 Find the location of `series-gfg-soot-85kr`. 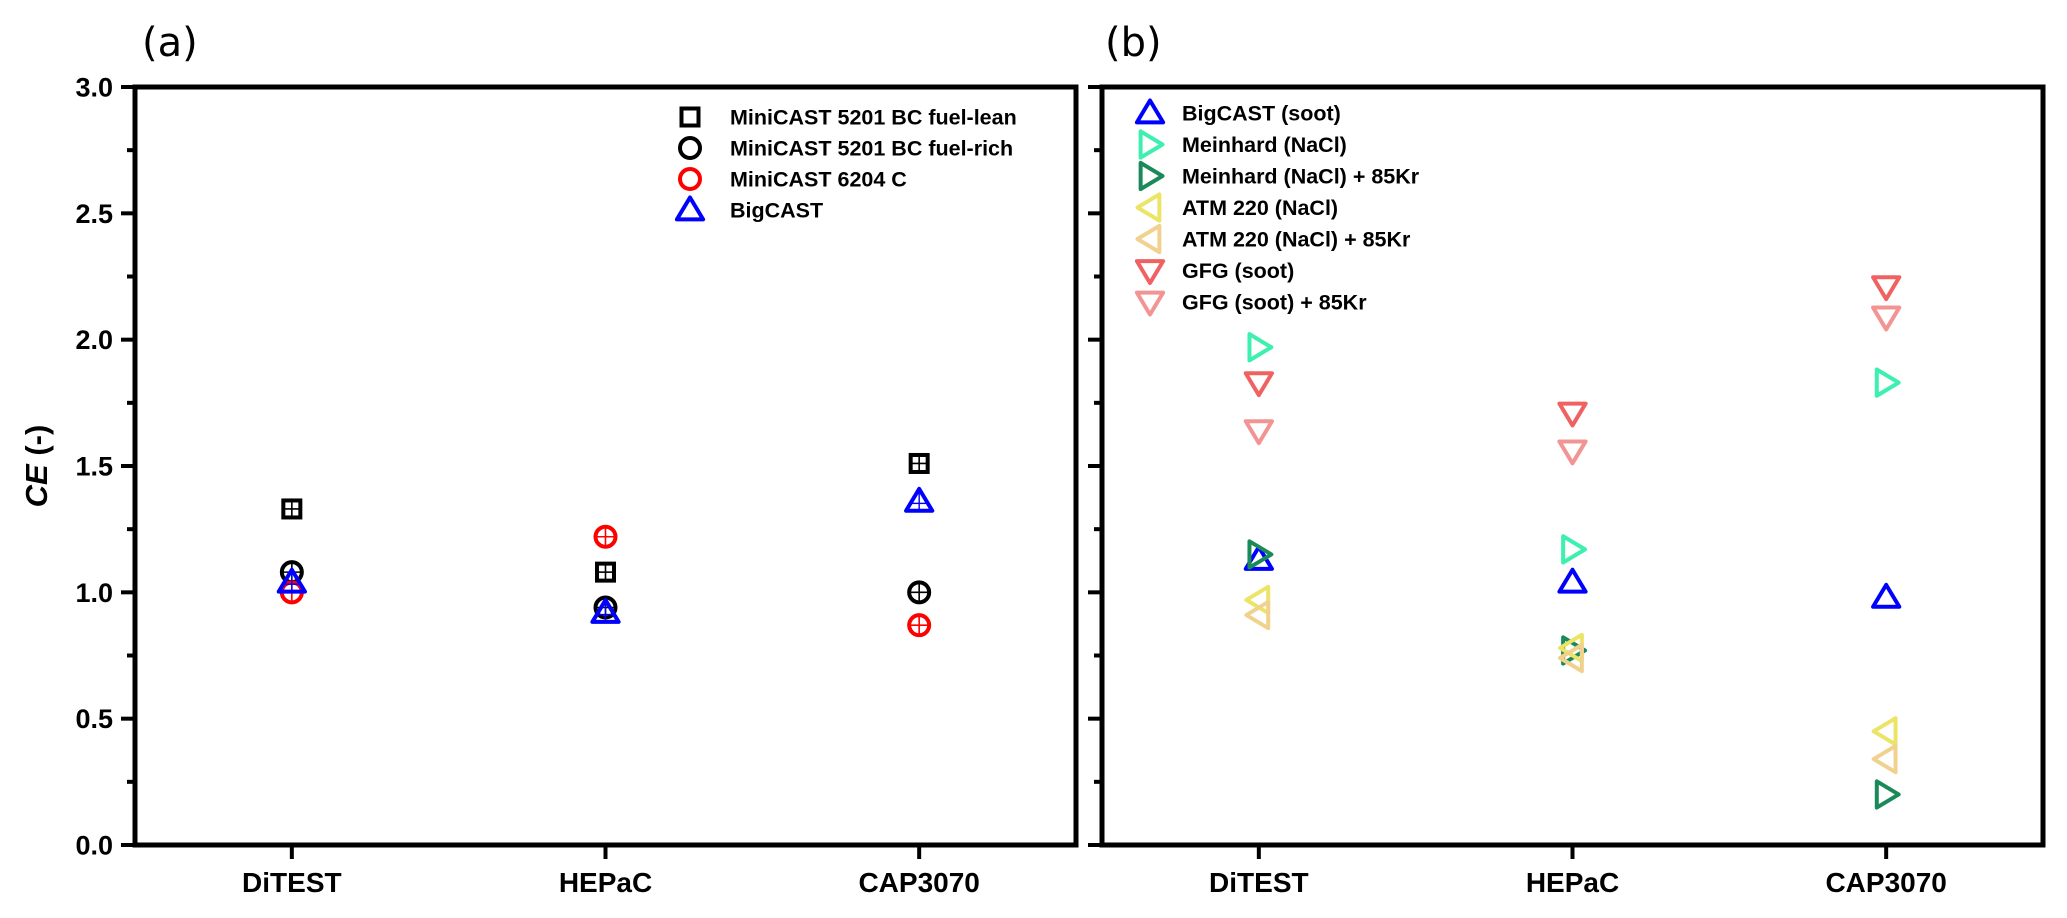

series-gfg-soot-85kr is located at coordinates (1572, 385).